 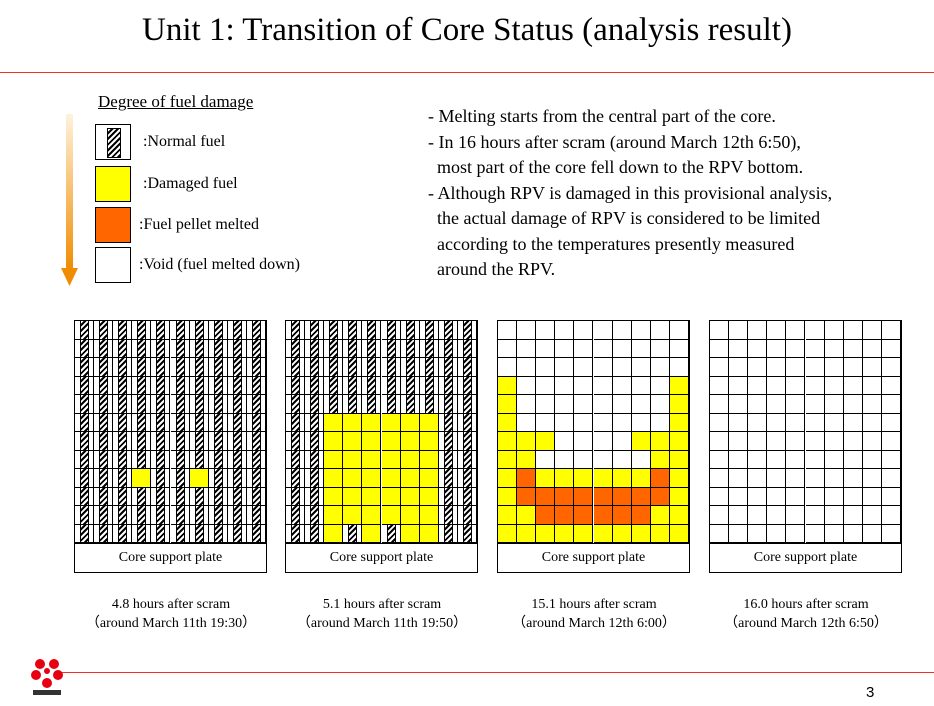 What do you see at coordinates (381, 446) in the screenshot?
I see `core-panel-2: Core support plate` at bounding box center [381, 446].